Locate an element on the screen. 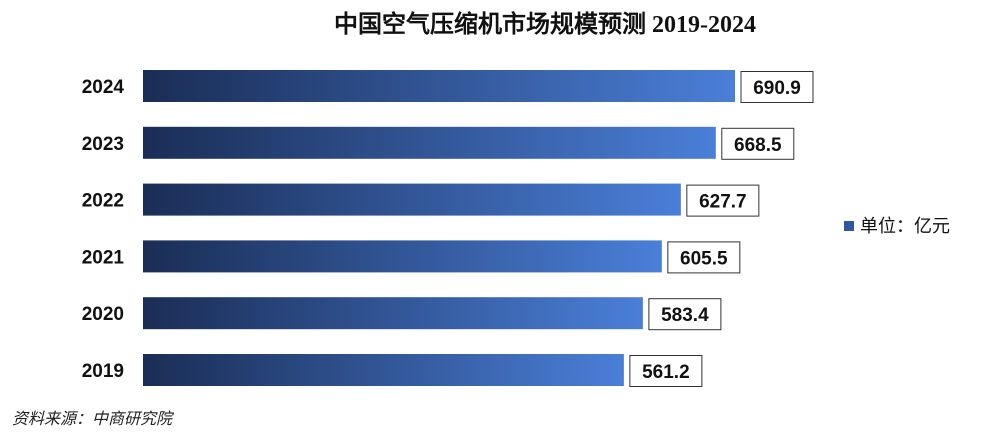 The height and width of the screenshot is (444, 988). y-tick-label: 2020 is located at coordinates (103, 314).